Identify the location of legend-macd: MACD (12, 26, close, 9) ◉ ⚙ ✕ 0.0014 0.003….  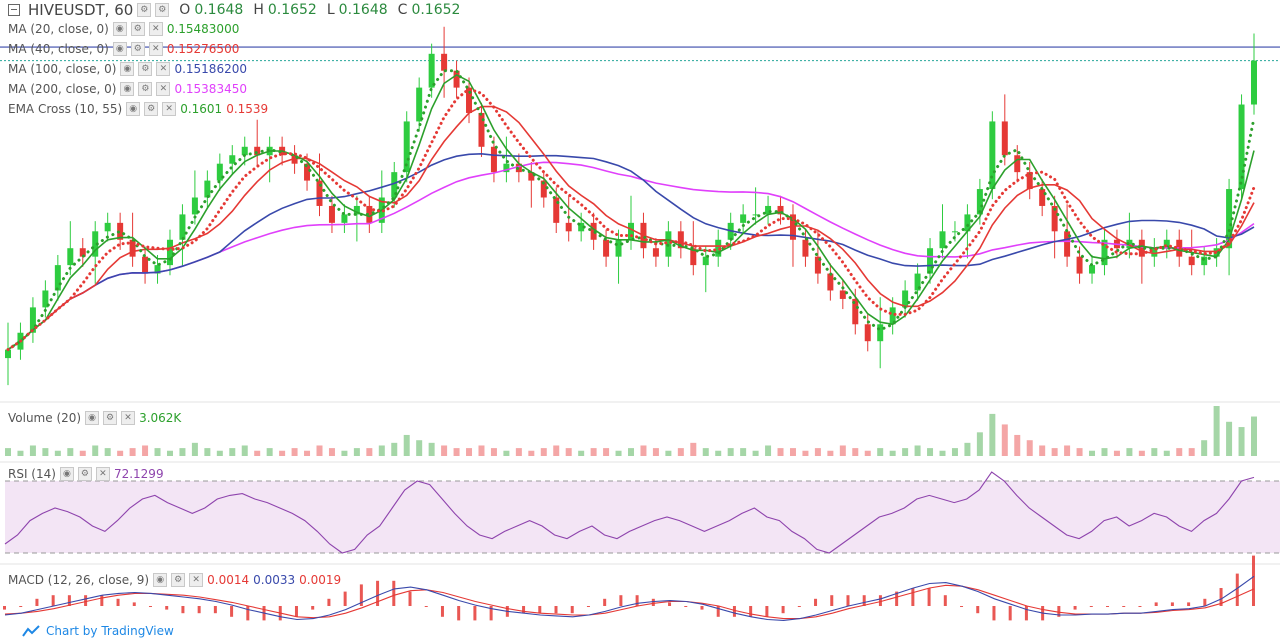
(174, 580).